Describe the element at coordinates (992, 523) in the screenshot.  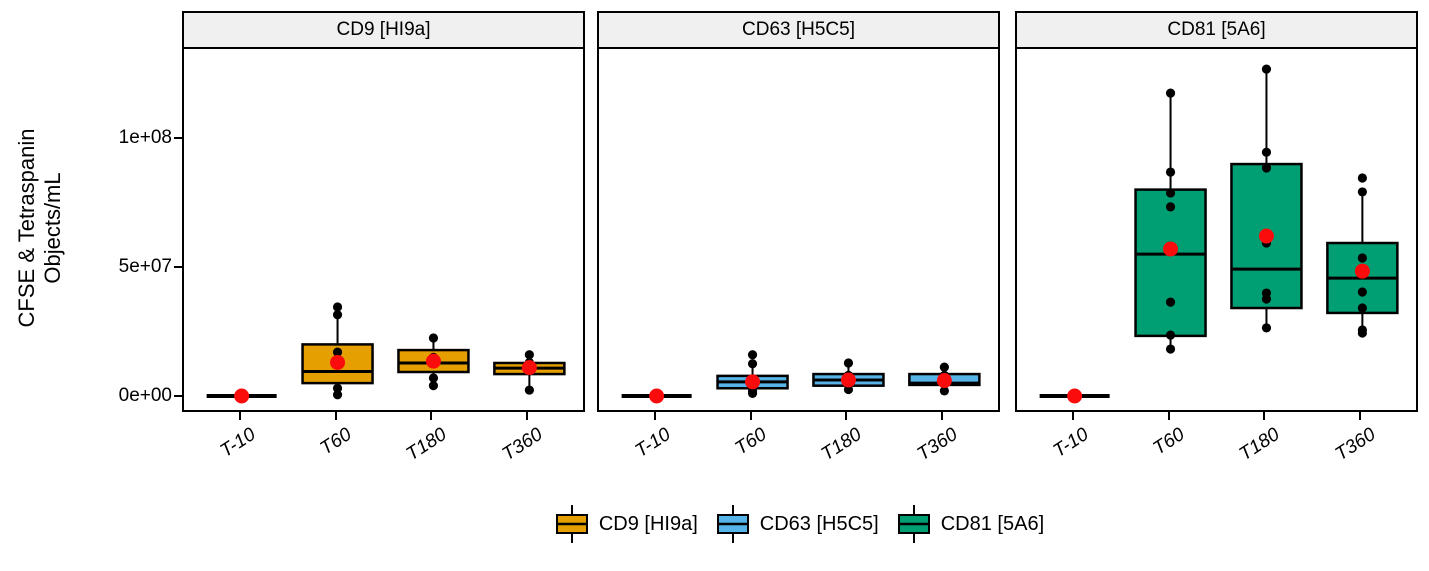
I see `legend-label: CD81 [5A6]` at that location.